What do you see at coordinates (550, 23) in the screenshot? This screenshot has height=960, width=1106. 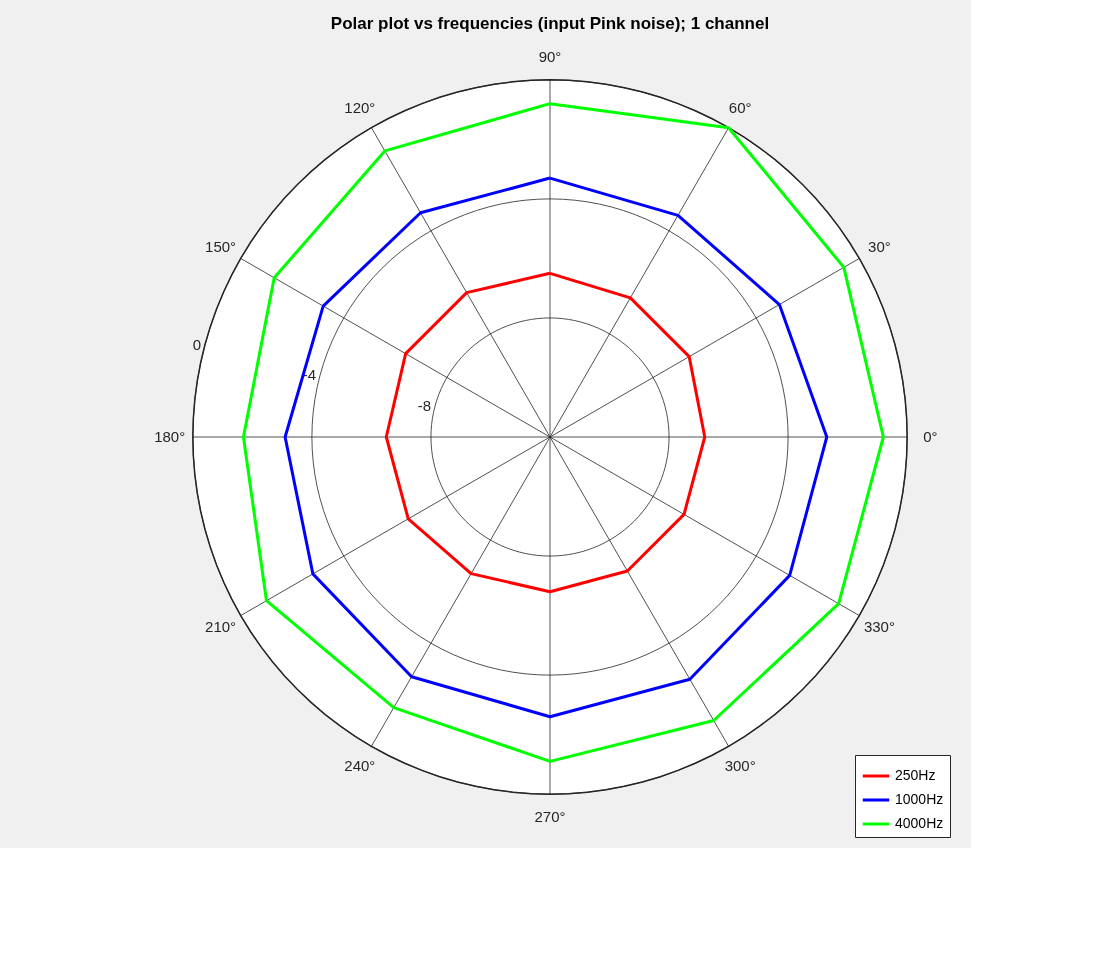 I see `chart-title: Polar plot vs frequencies (input Pink noise); 1 channel` at bounding box center [550, 23].